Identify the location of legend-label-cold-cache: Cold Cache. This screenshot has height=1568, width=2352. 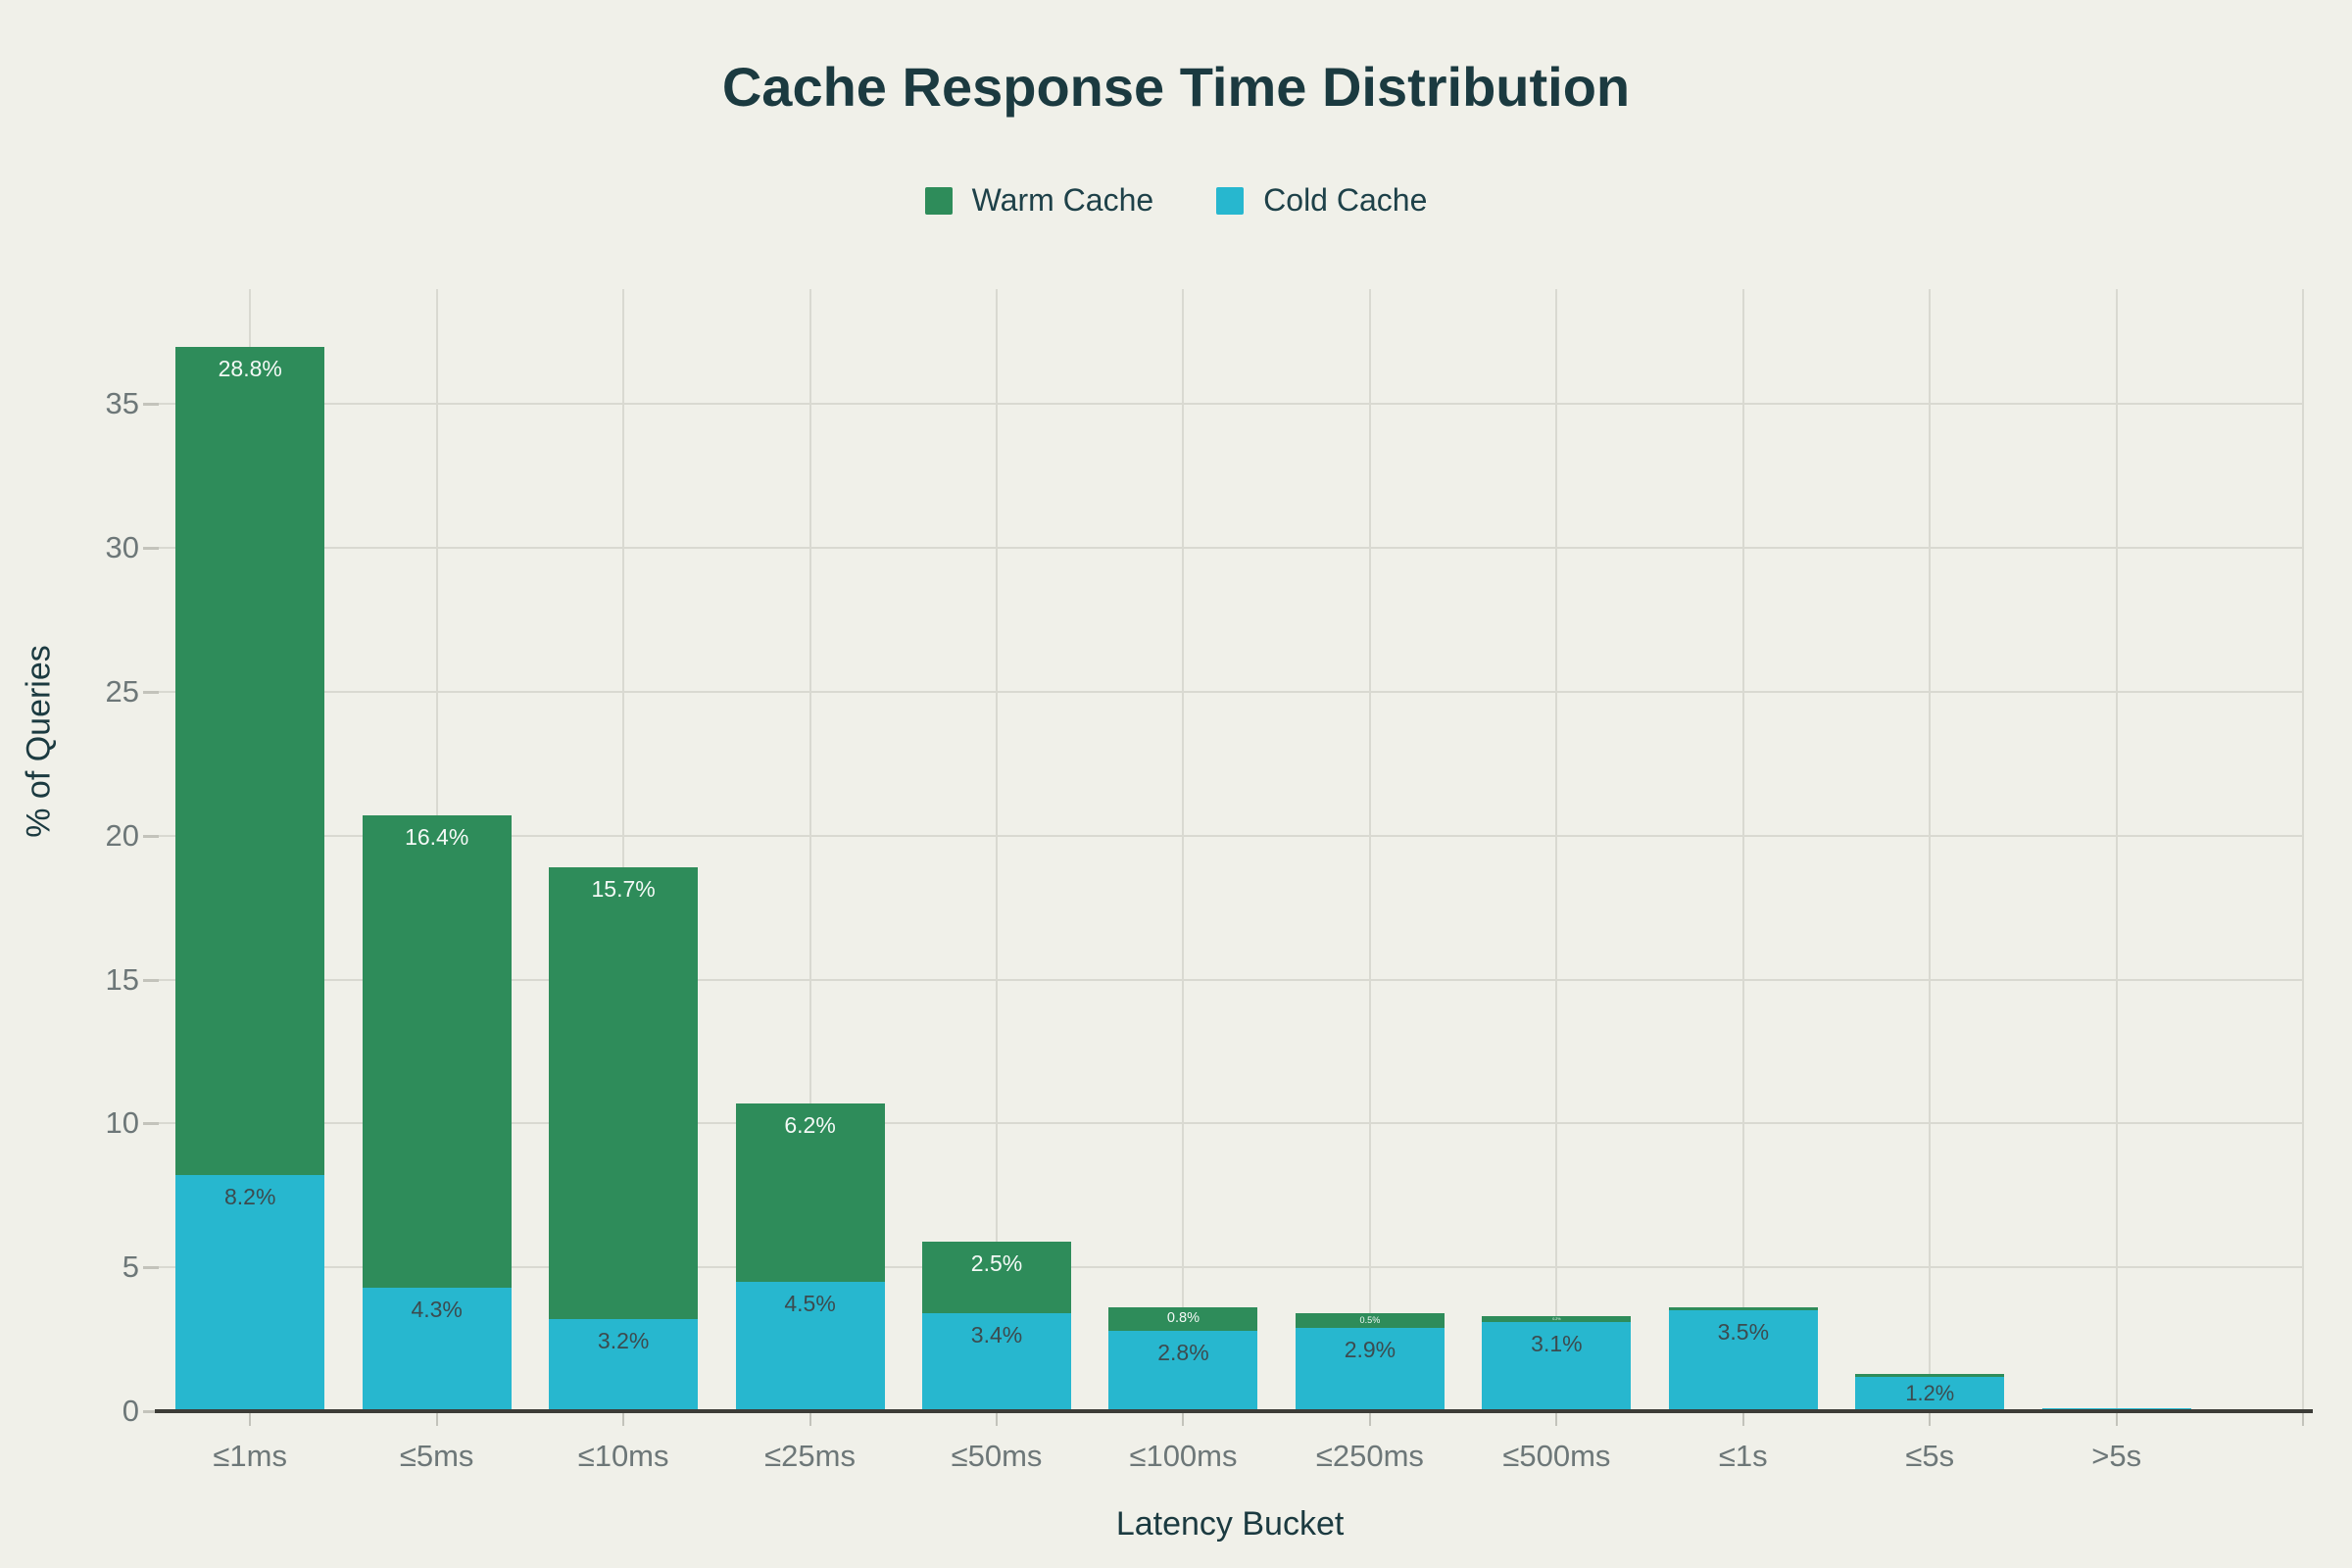
(1345, 200).